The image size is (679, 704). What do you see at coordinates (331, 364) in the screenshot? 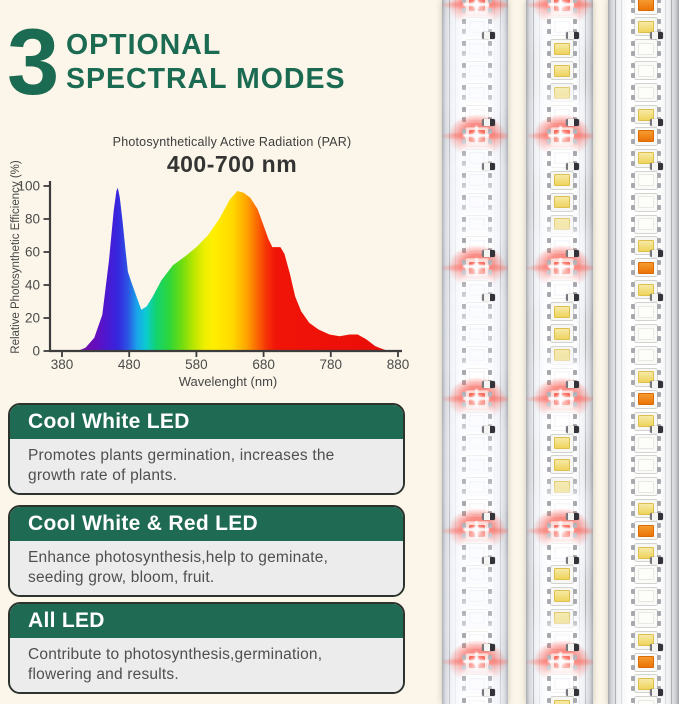
I see `x-tick-label: 780` at bounding box center [331, 364].